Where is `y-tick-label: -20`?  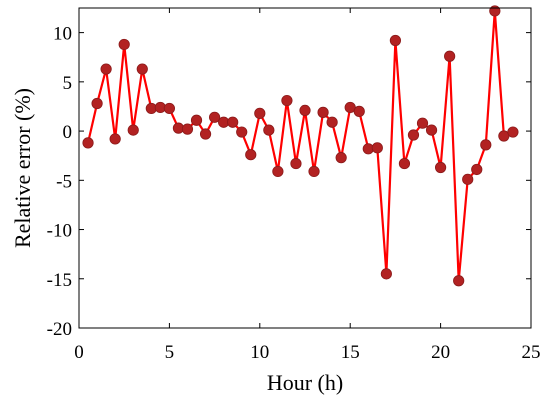
y-tick-label: -20 is located at coordinates (59, 329).